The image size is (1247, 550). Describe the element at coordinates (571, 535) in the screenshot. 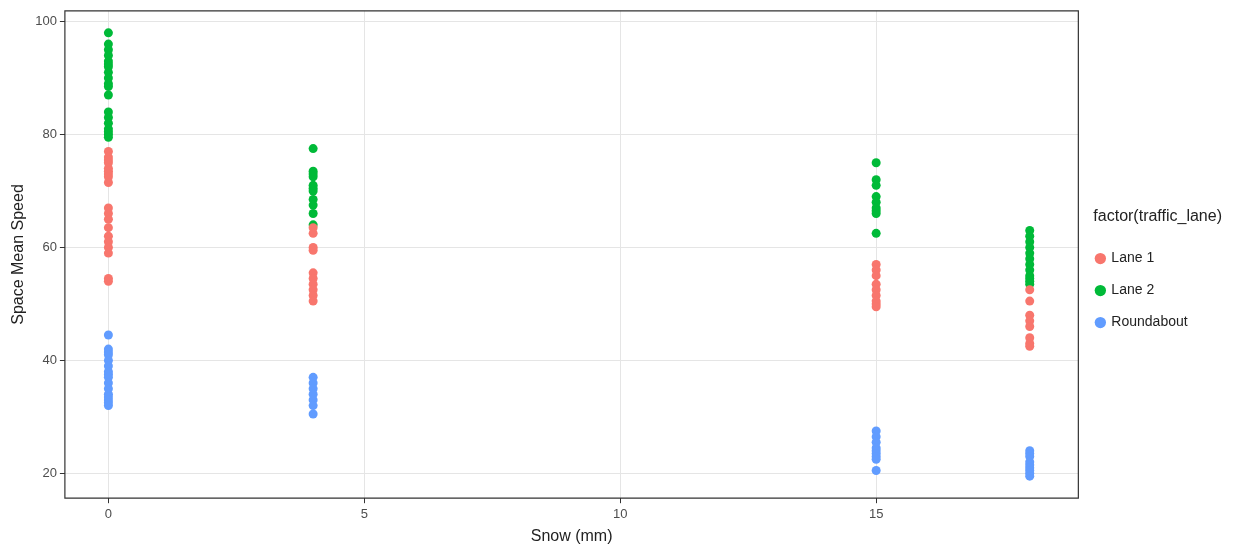

I see `x-axis-title: Snow (mm)` at that location.